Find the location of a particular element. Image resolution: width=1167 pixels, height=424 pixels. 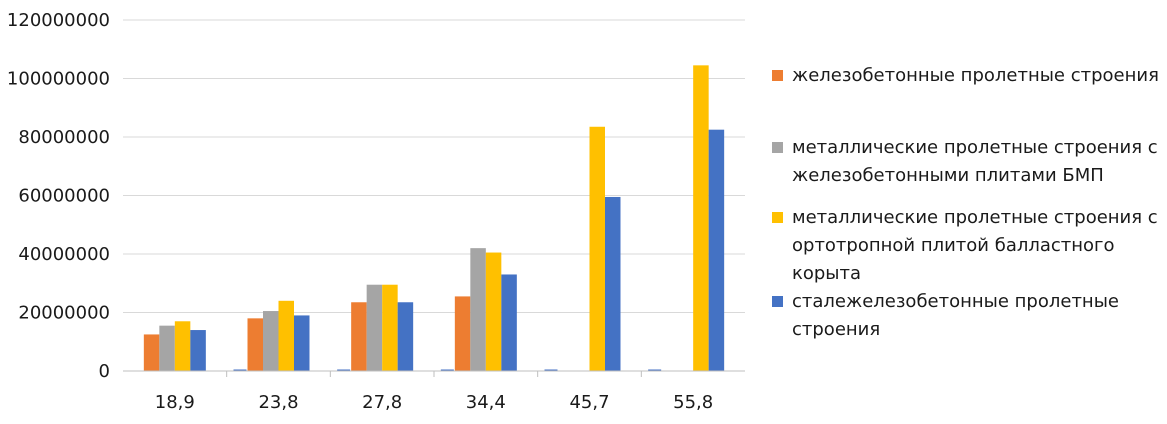

legend-label: сталежелезобетонные пролетные строения is located at coordinates (955, 315).